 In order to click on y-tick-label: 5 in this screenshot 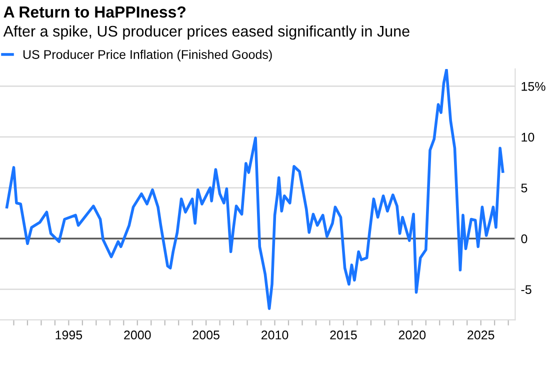, I will do `click(524, 188)`.